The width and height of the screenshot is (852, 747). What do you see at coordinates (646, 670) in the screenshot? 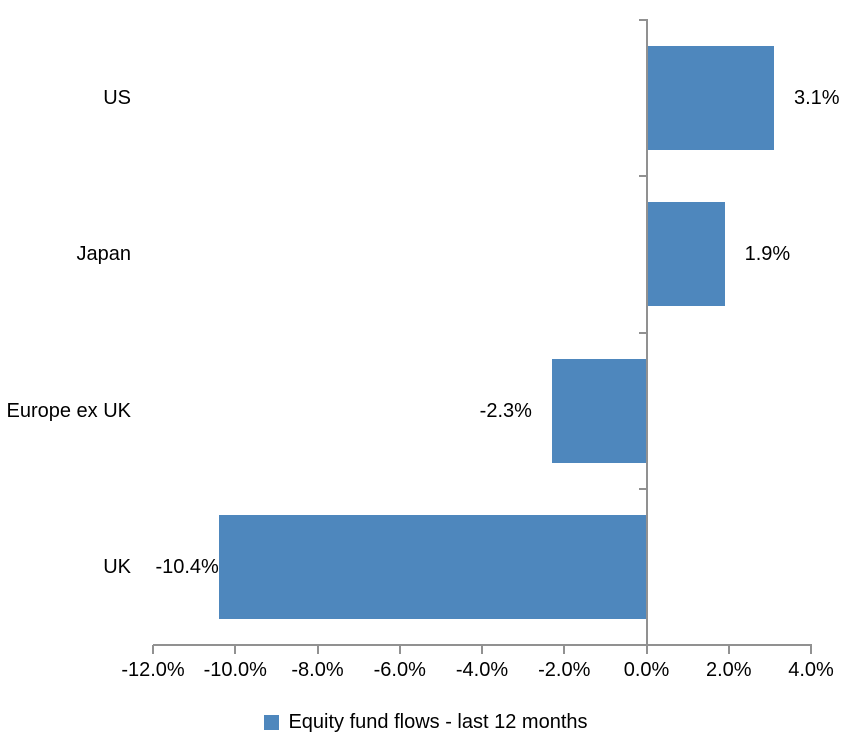
I see `value-axis-tick-label: 0.0%` at bounding box center [646, 670].